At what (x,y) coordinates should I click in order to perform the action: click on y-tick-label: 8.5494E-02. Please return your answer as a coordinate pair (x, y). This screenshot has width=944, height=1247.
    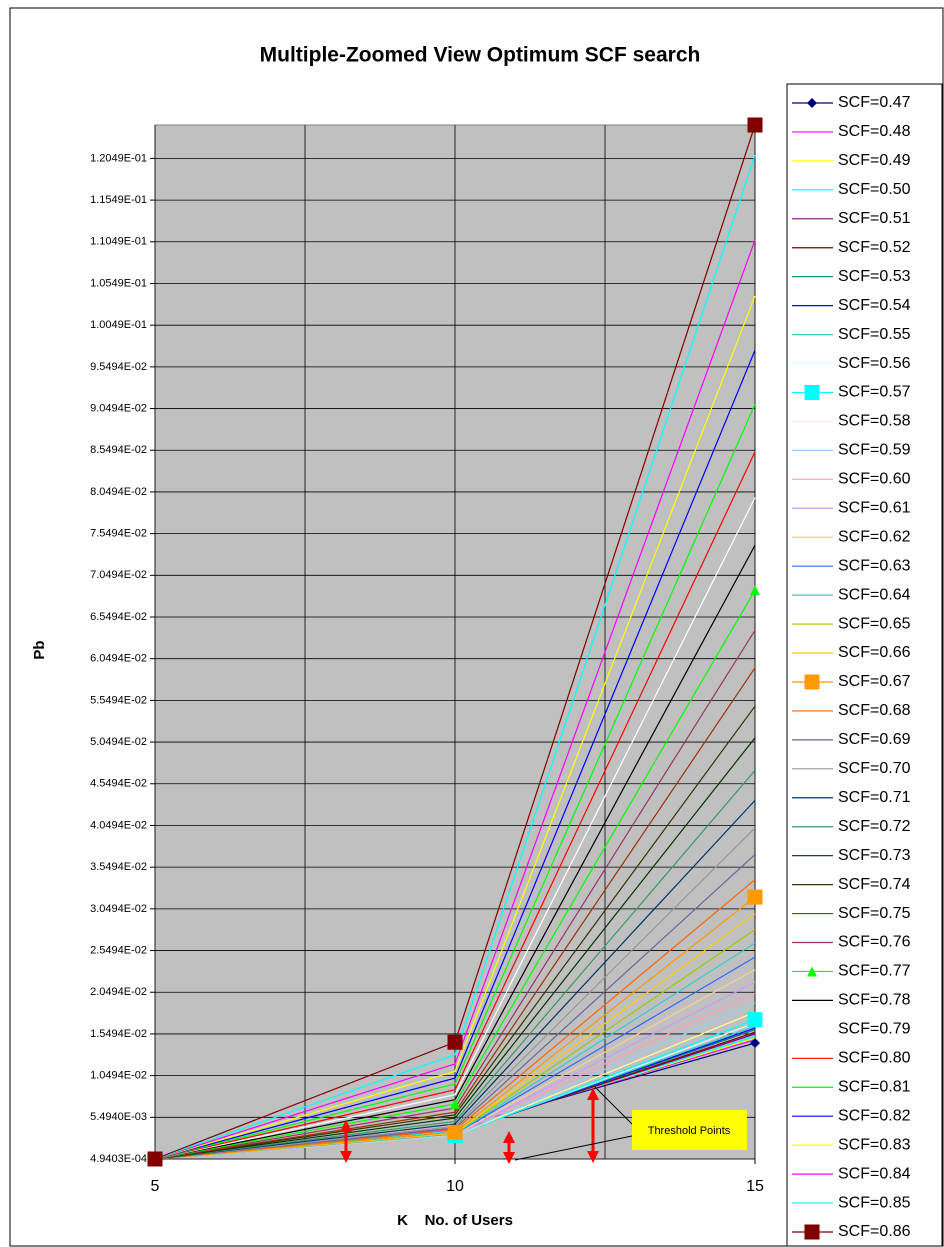
    Looking at the image, I should click on (118, 450).